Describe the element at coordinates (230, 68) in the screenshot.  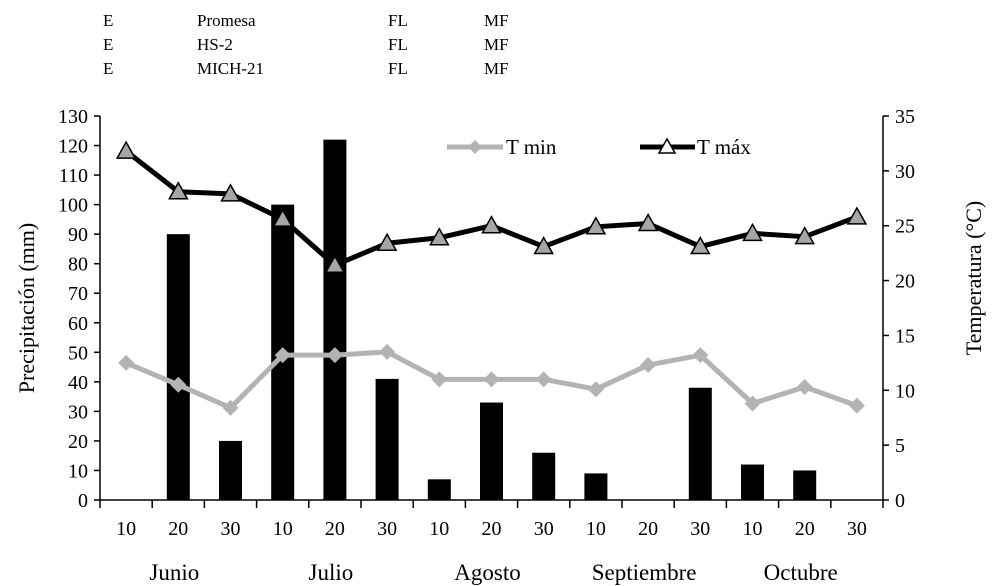
I see `header-table-cell: MICH-21` at that location.